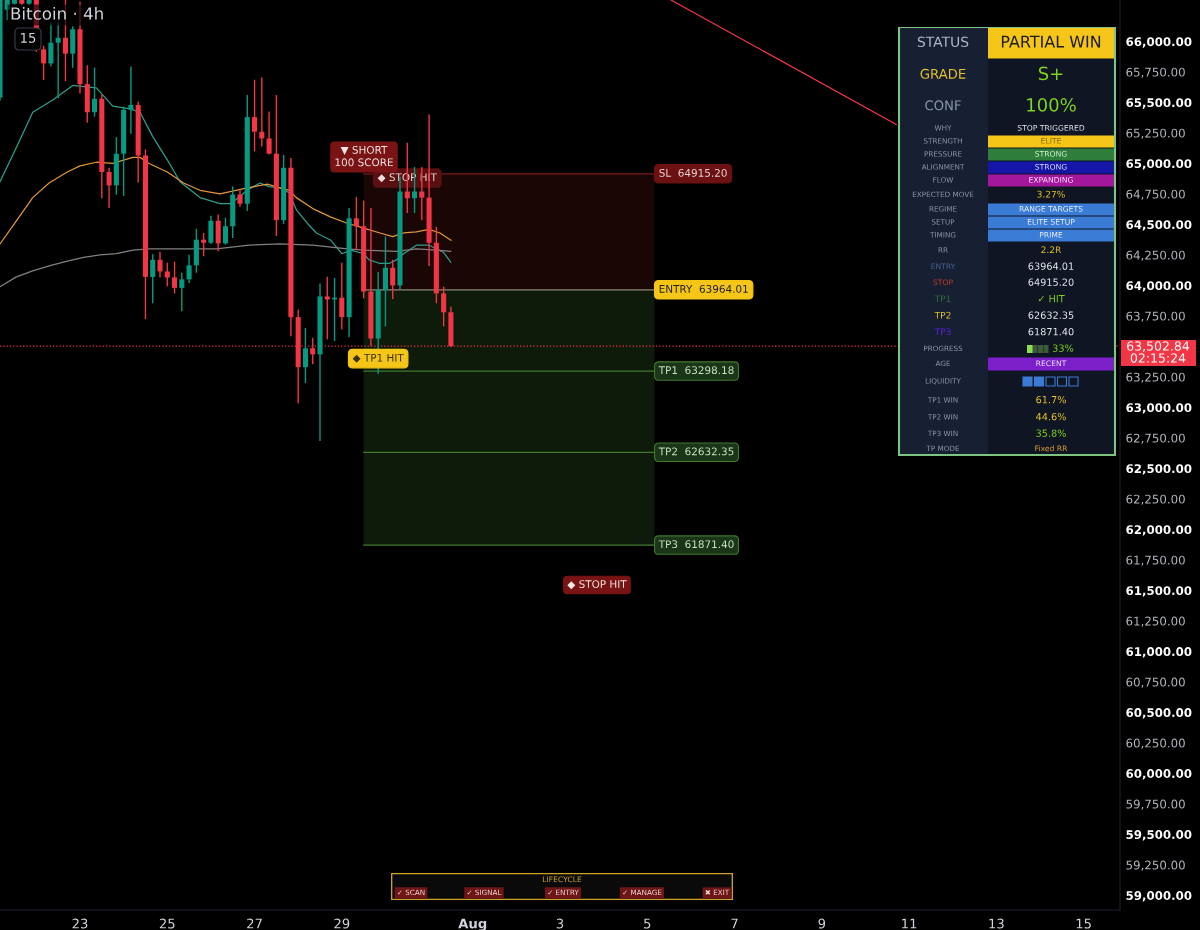 Image resolution: width=1200 pixels, height=930 pixels. Describe the element at coordinates (1155, 72) in the screenshot. I see `y-tick-label: 65,750.00` at that location.